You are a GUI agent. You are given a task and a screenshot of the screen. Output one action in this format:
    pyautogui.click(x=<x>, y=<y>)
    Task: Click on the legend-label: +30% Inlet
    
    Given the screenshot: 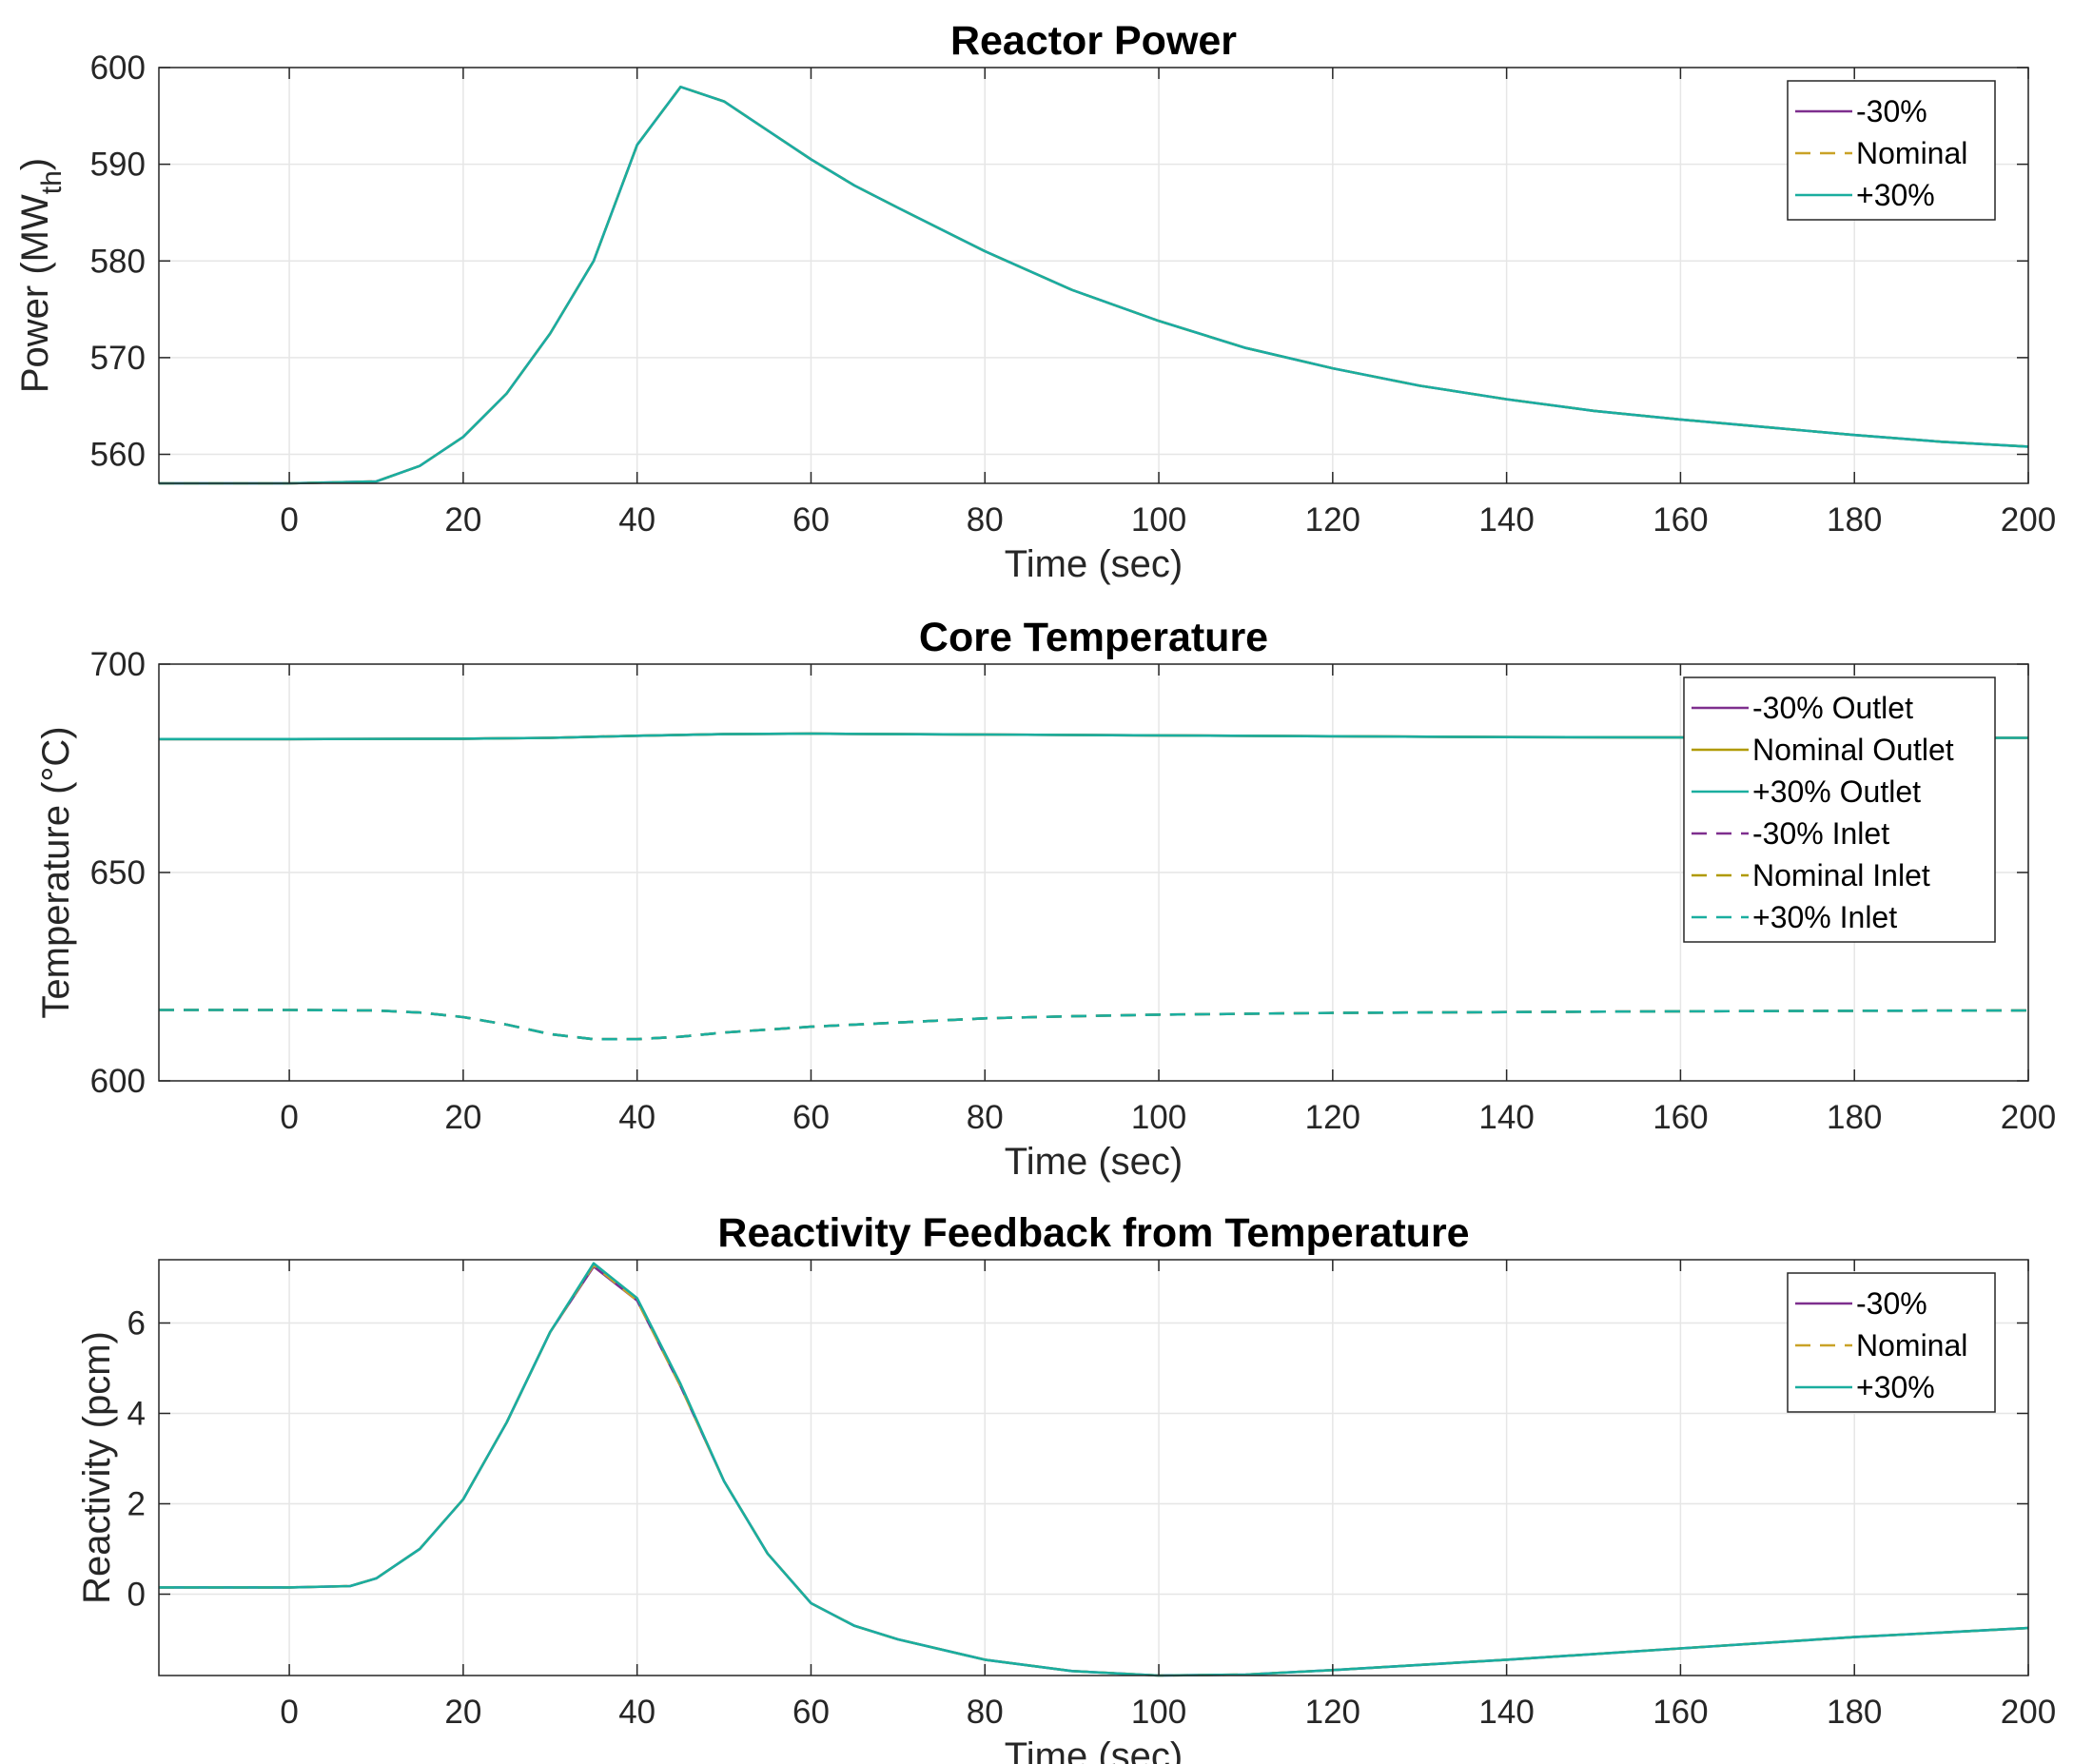 What is the action you would take?
    pyautogui.click(x=1824, y=917)
    